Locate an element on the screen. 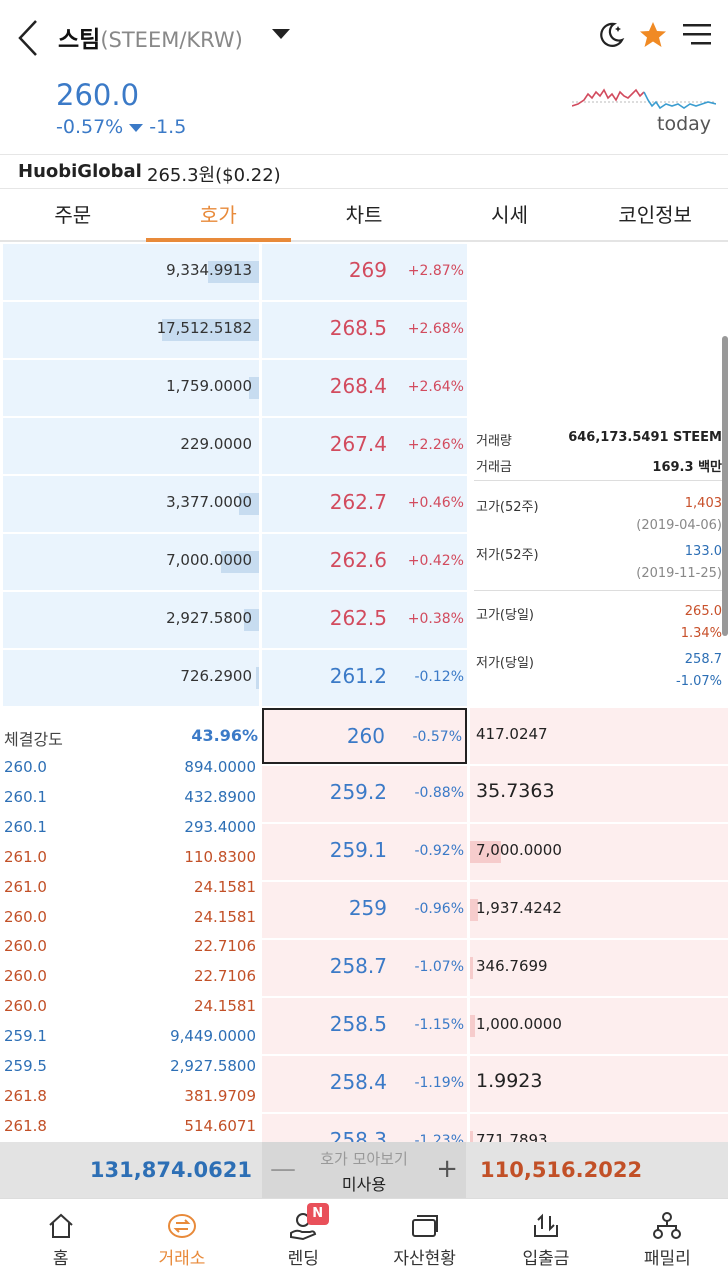  coin-title: 스팀(STEEM/KRW) is located at coordinates (150, 37).